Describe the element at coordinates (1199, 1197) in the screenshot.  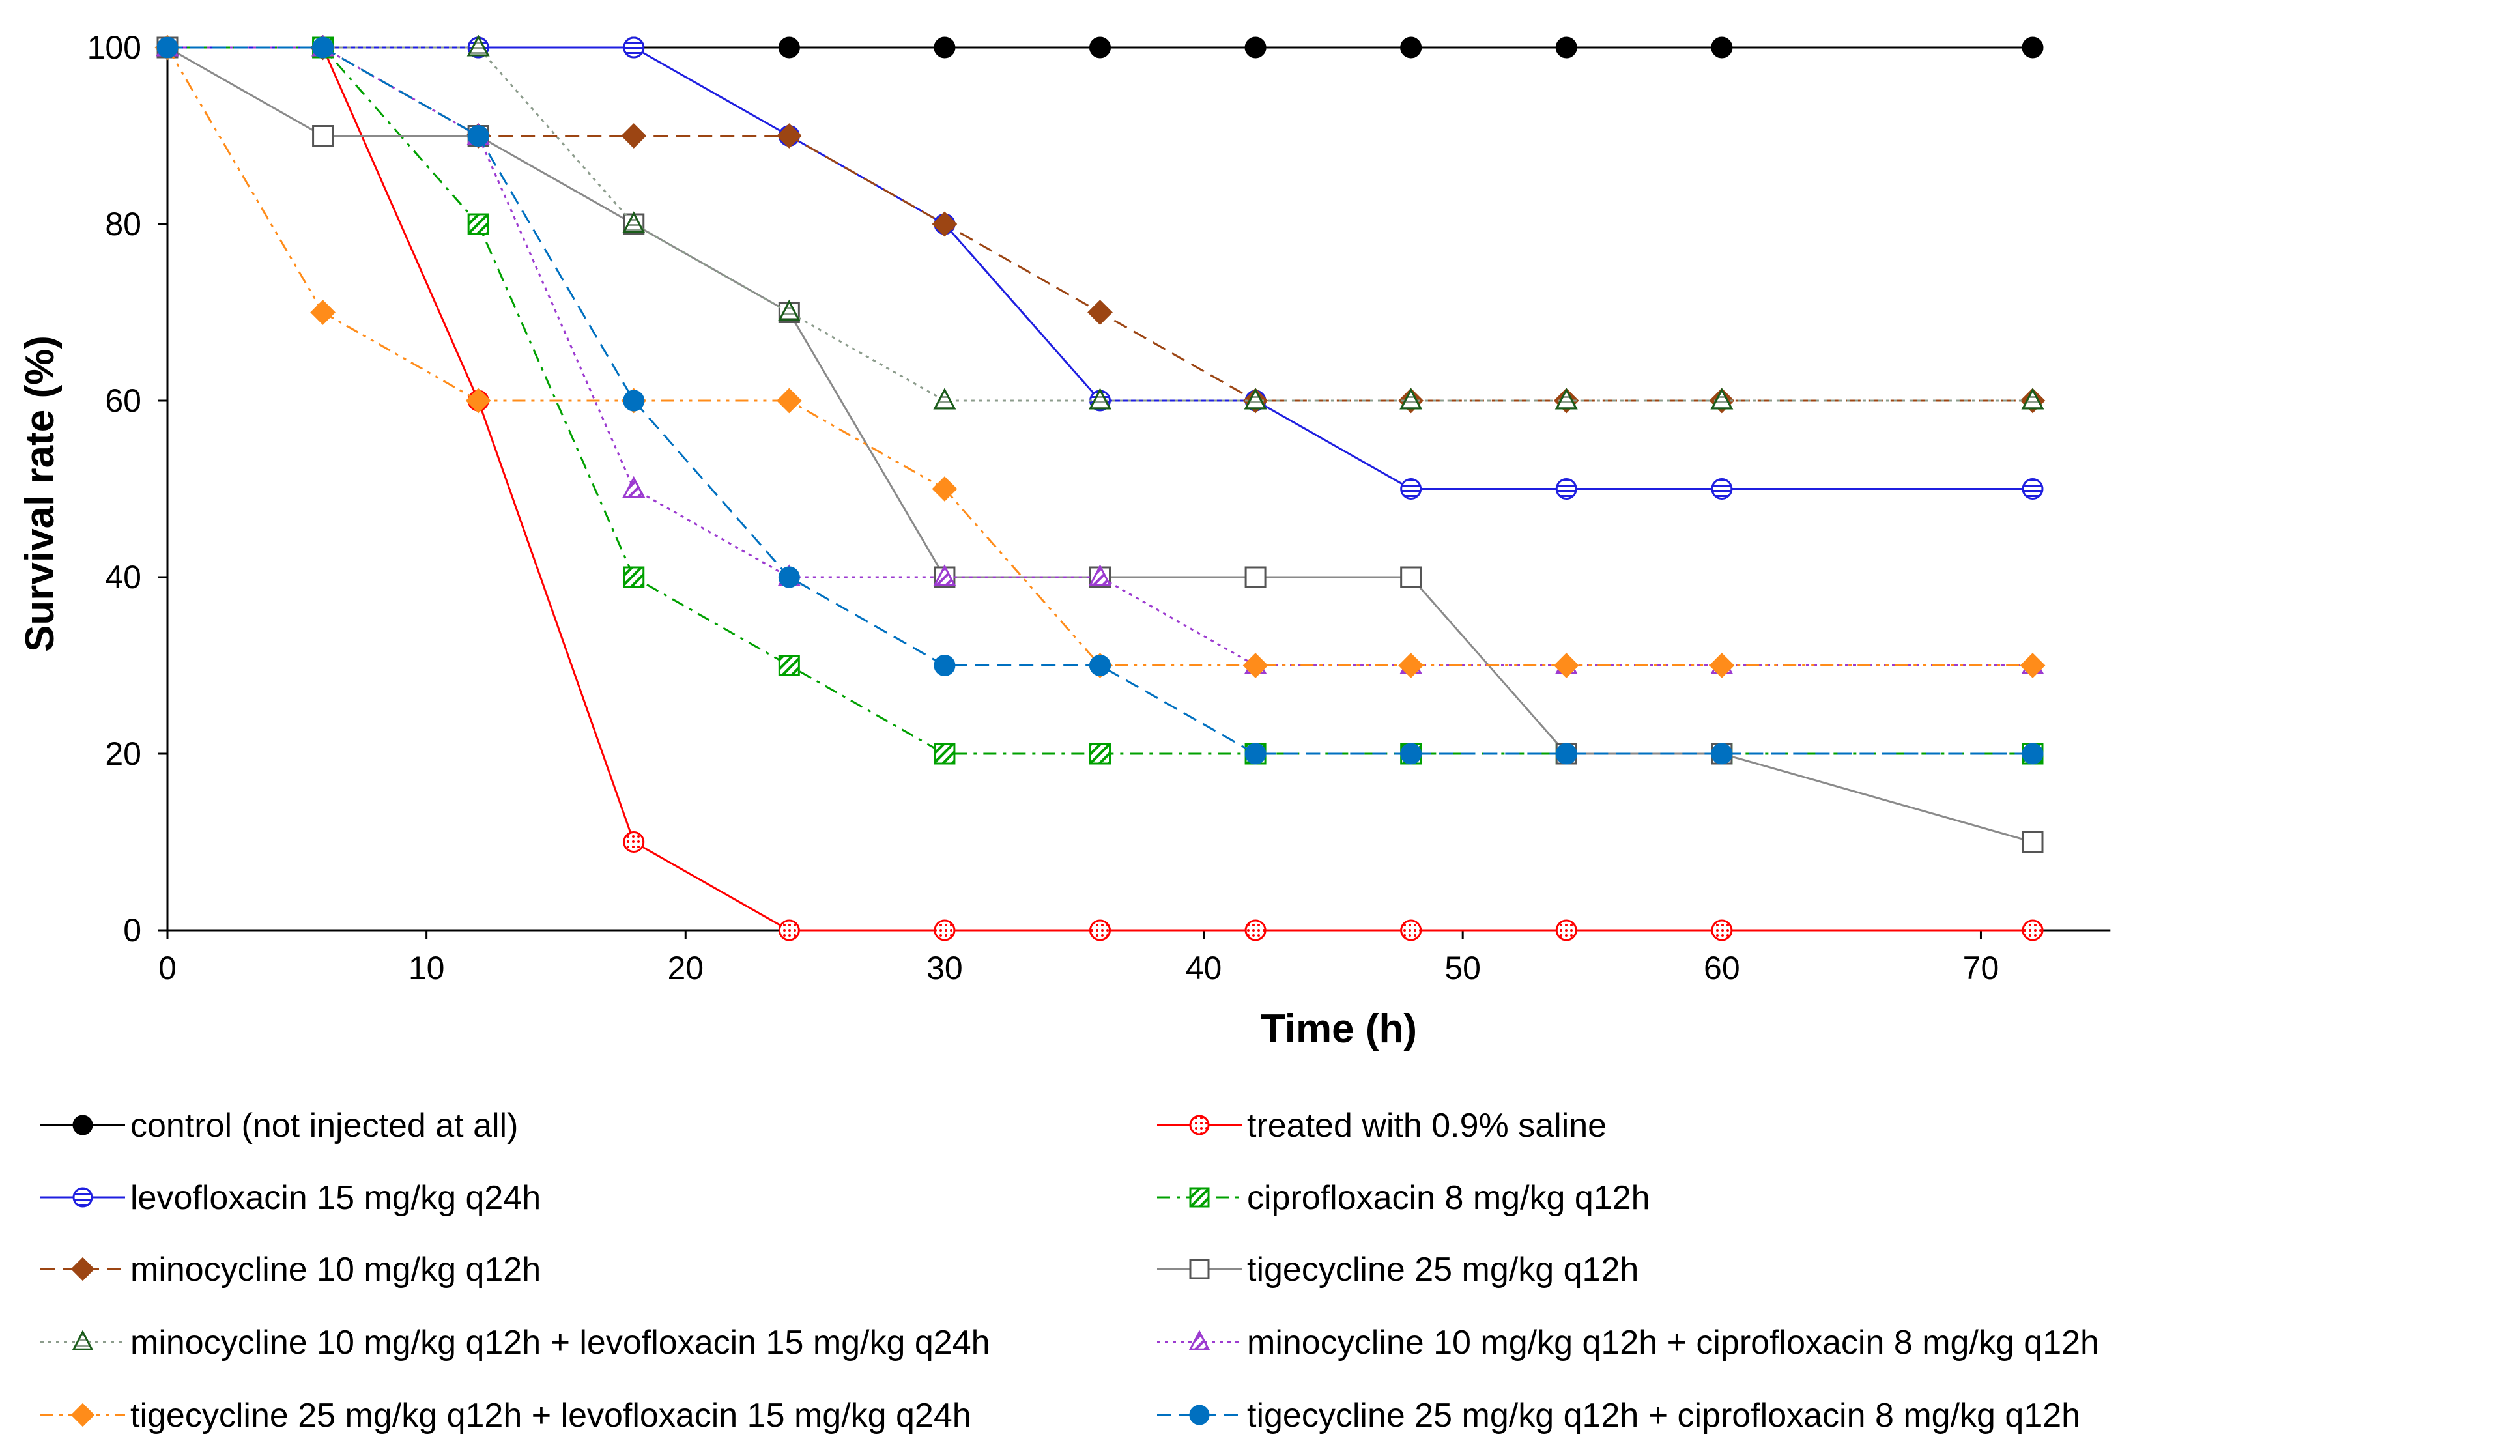
I see `legend-marker-cipro` at that location.